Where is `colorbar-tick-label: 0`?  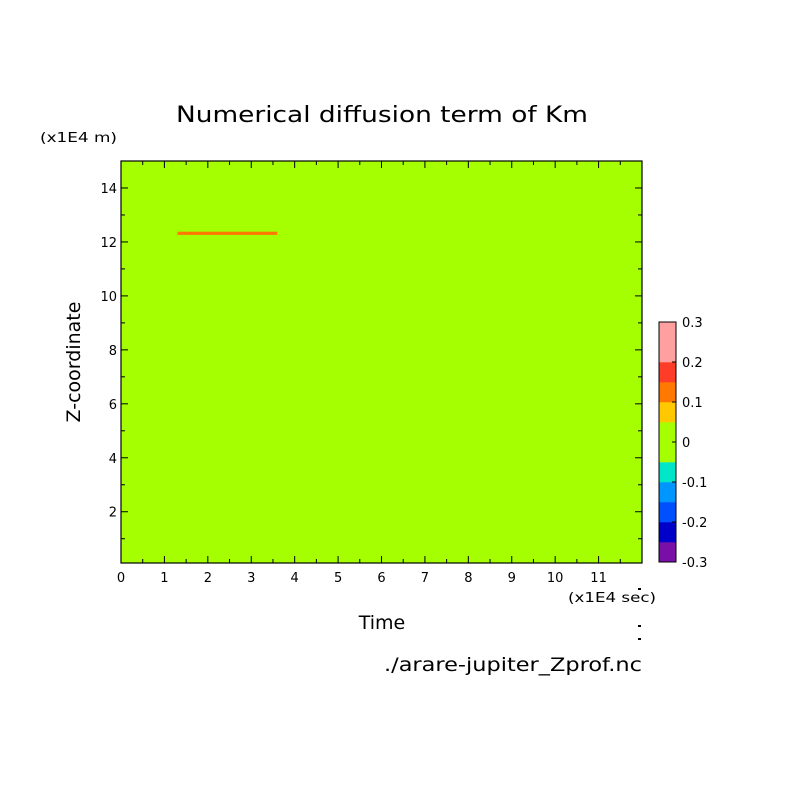 colorbar-tick-label: 0 is located at coordinates (686, 443).